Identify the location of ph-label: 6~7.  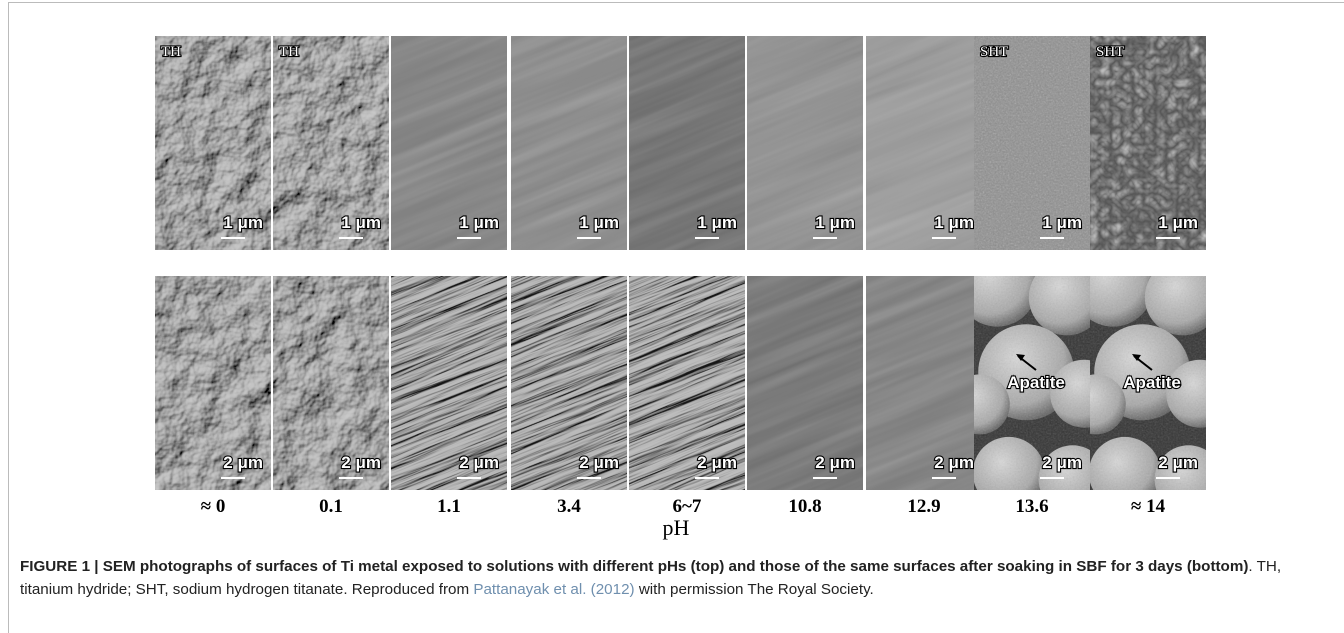
(687, 506).